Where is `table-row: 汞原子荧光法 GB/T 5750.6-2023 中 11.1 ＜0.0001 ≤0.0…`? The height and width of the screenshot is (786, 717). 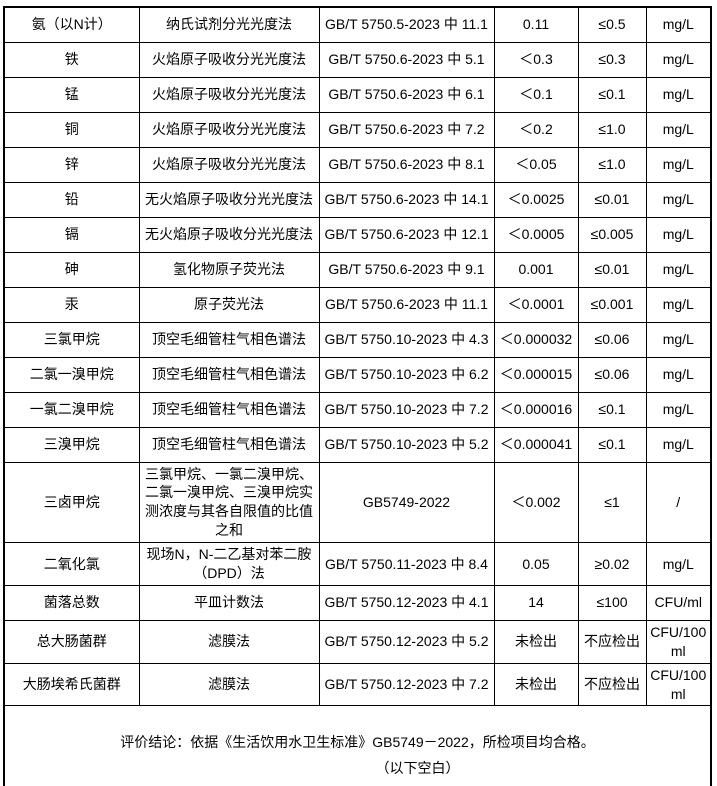
table-row: 汞原子荧光法 GB/T 5750.6-2023 中 11.1 ＜0.0001 ≤0.0… is located at coordinates (357, 304).